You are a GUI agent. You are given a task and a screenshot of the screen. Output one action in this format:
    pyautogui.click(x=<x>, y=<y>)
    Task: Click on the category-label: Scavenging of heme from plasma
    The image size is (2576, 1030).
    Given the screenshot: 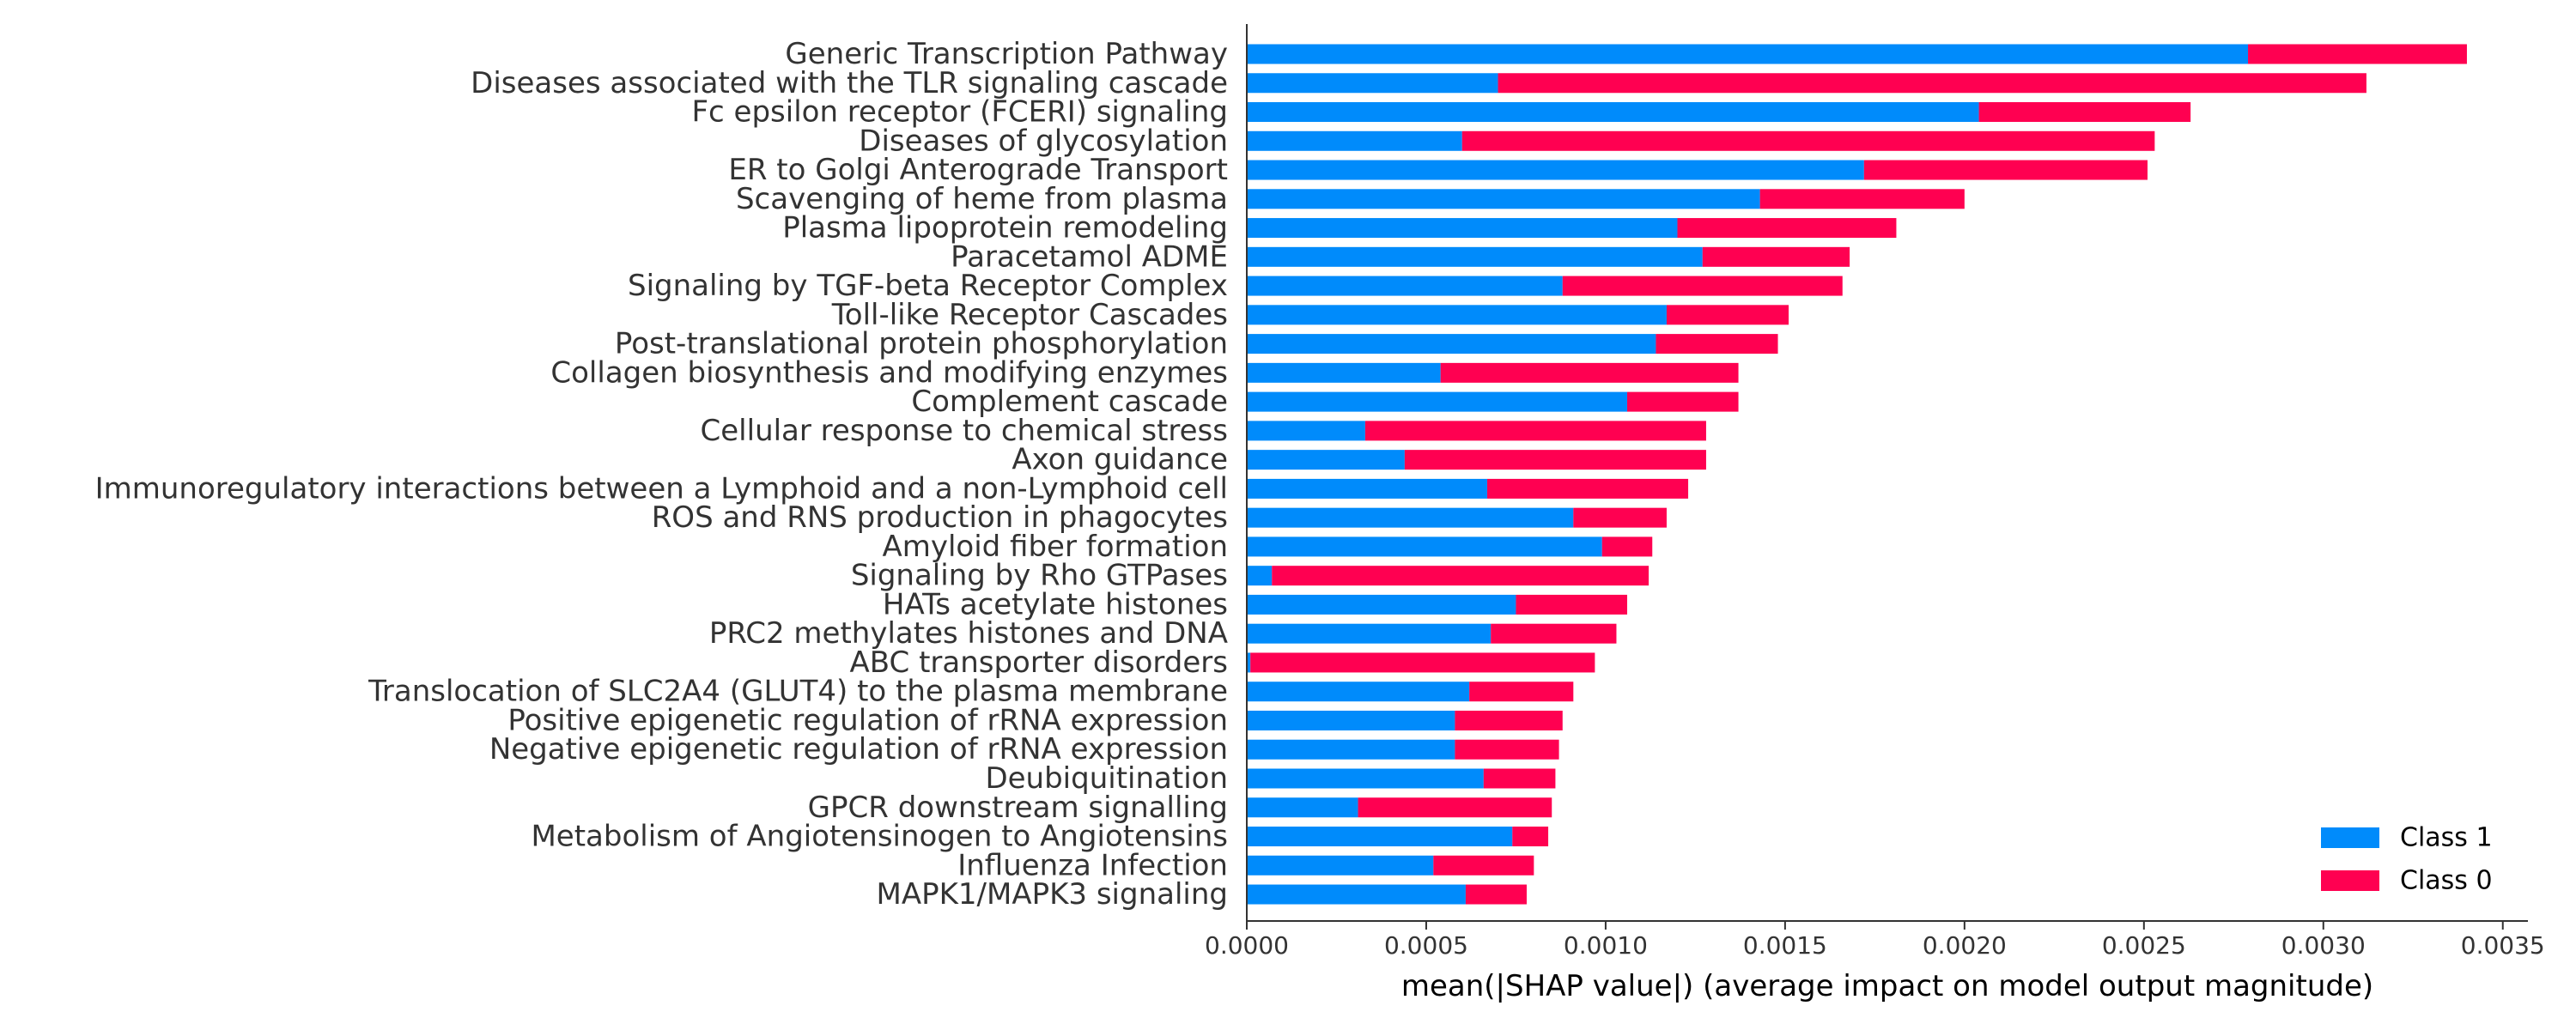 What is the action you would take?
    pyautogui.click(x=982, y=199)
    